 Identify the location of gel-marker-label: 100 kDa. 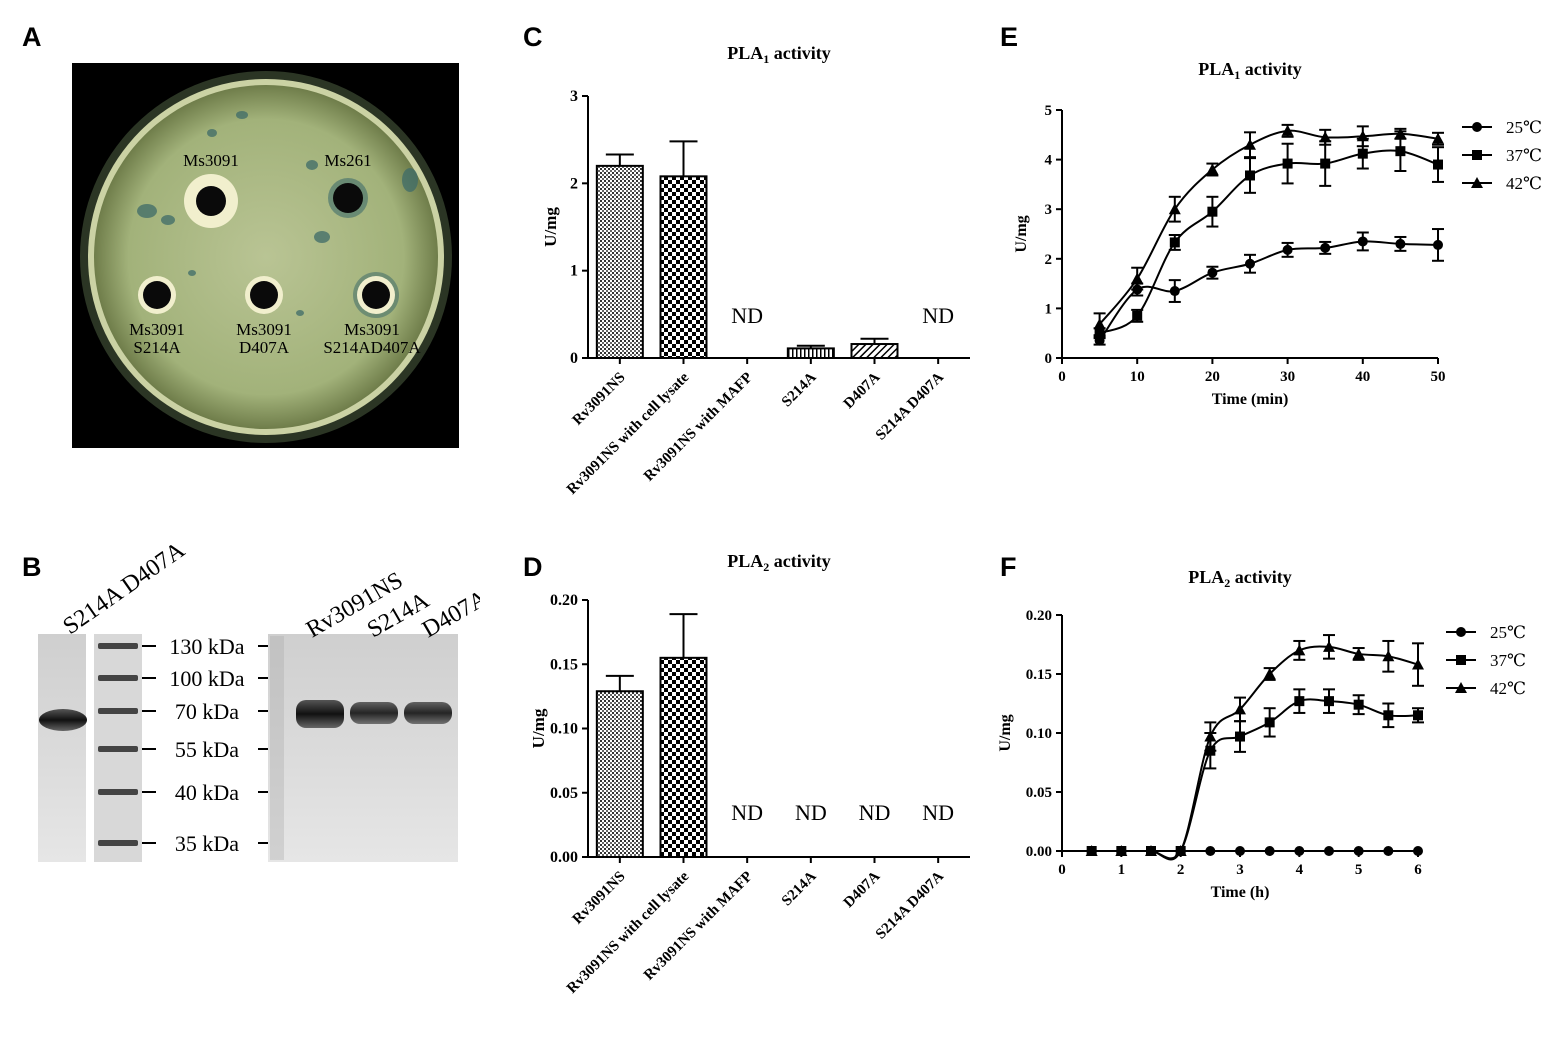
(206, 678).